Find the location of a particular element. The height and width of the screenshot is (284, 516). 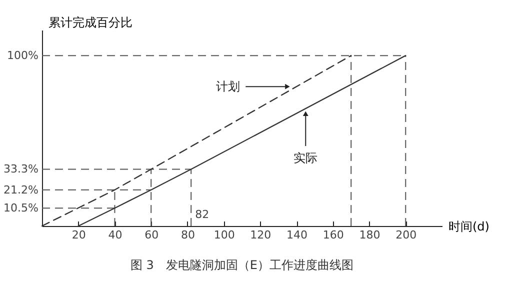

annotation: 82 is located at coordinates (202, 214).